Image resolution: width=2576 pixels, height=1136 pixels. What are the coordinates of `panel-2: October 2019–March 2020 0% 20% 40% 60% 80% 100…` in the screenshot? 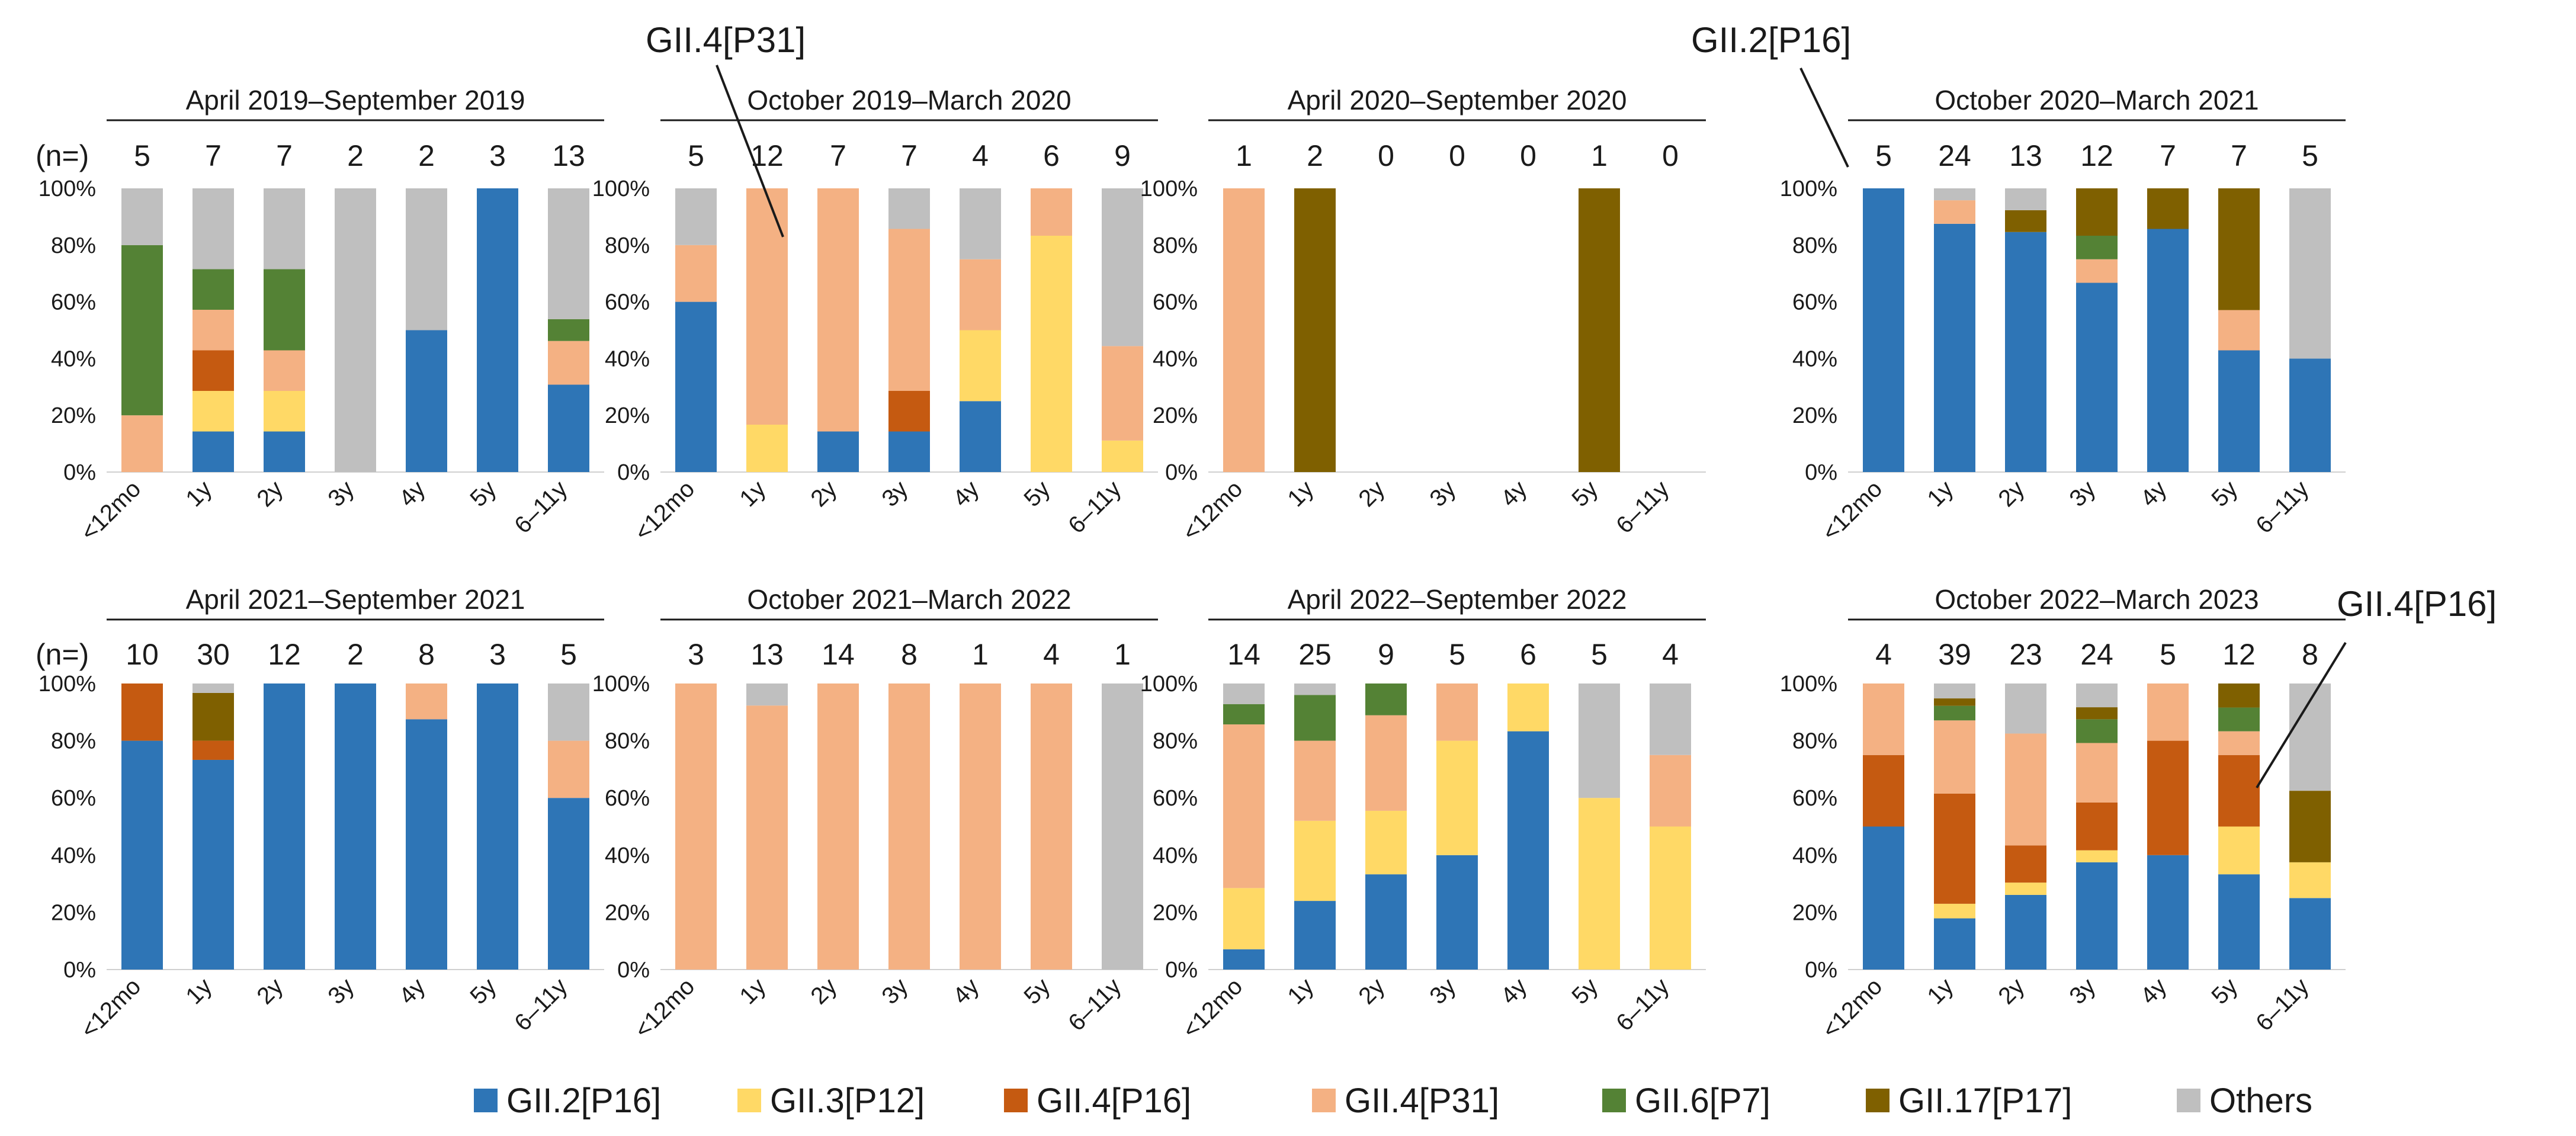 It's located at (875, 315).